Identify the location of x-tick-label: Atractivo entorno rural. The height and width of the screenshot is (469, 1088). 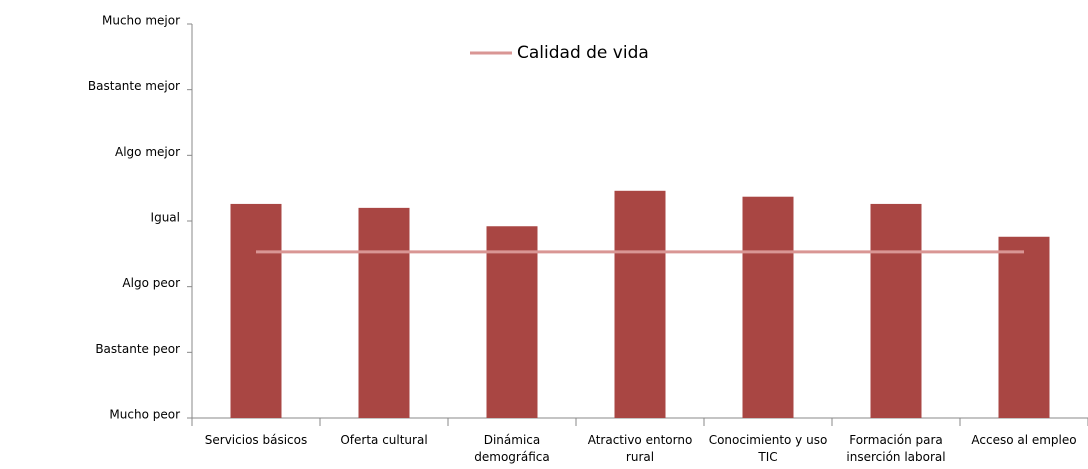
(640, 448).